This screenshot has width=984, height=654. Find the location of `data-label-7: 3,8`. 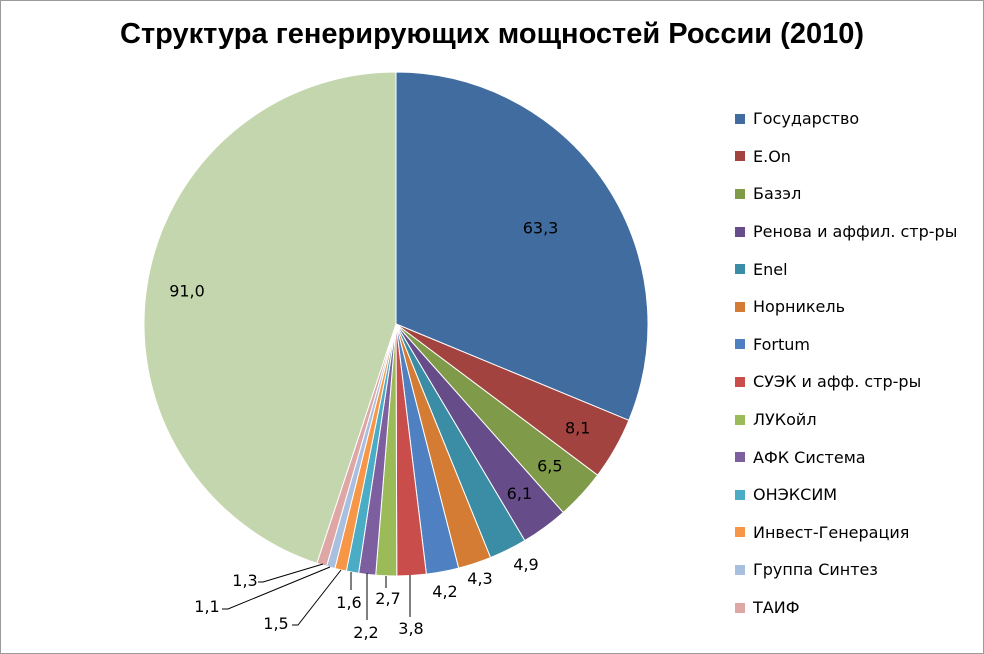

data-label-7: 3,8 is located at coordinates (410, 628).